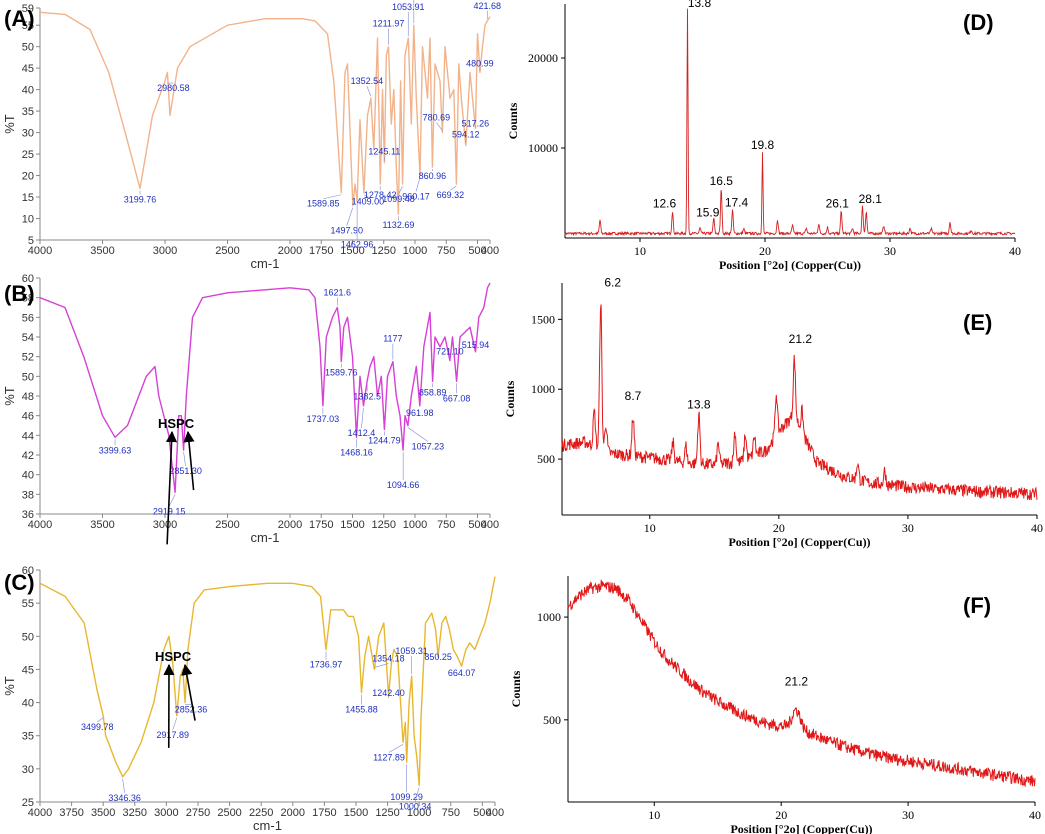 This screenshot has height=834, width=1045. Describe the element at coordinates (171, 487) in the screenshot. I see `hspc-arrow-left` at that location.